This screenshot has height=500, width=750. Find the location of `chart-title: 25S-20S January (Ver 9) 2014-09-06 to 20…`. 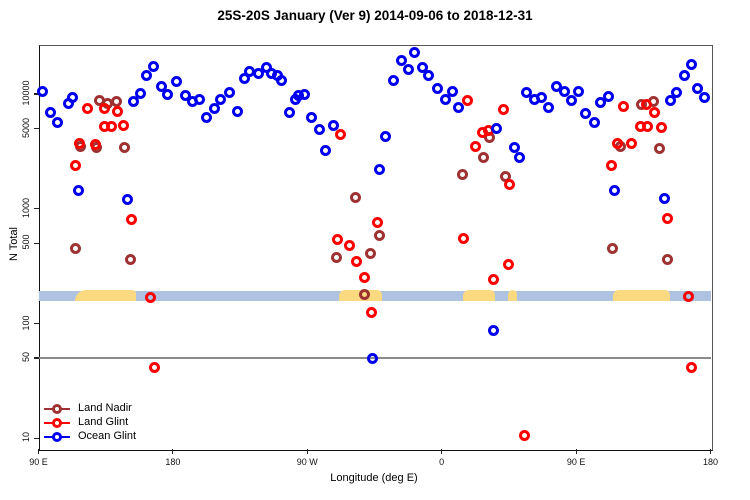

chart-title: 25S-20S January (Ver 9) 2014-09-06 to 20… is located at coordinates (375, 15).